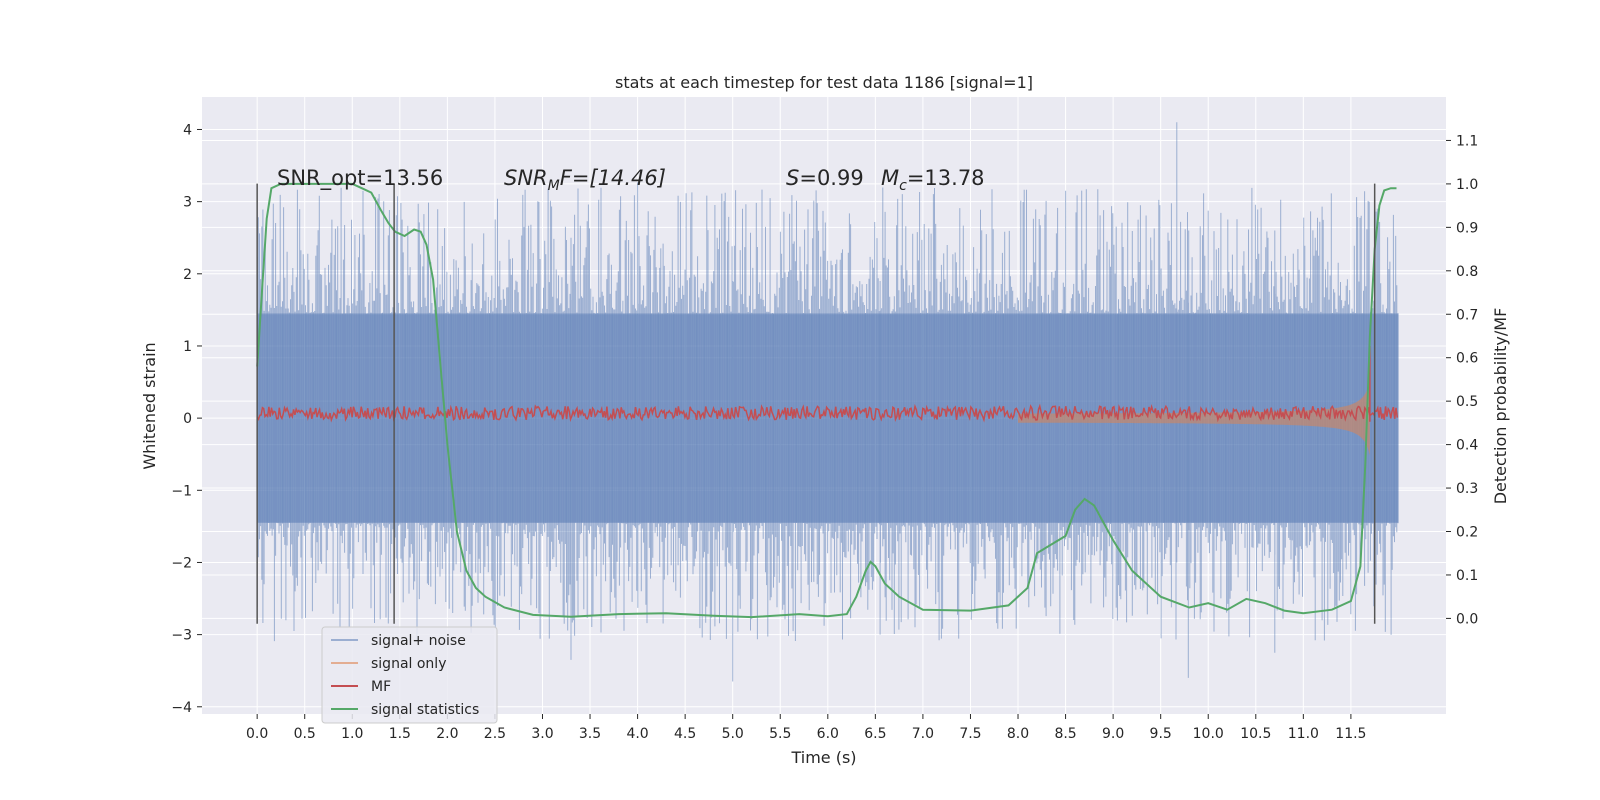 The image size is (1600, 800). I want to click on y-axis-label-left: Whitened strain, so click(149, 405).